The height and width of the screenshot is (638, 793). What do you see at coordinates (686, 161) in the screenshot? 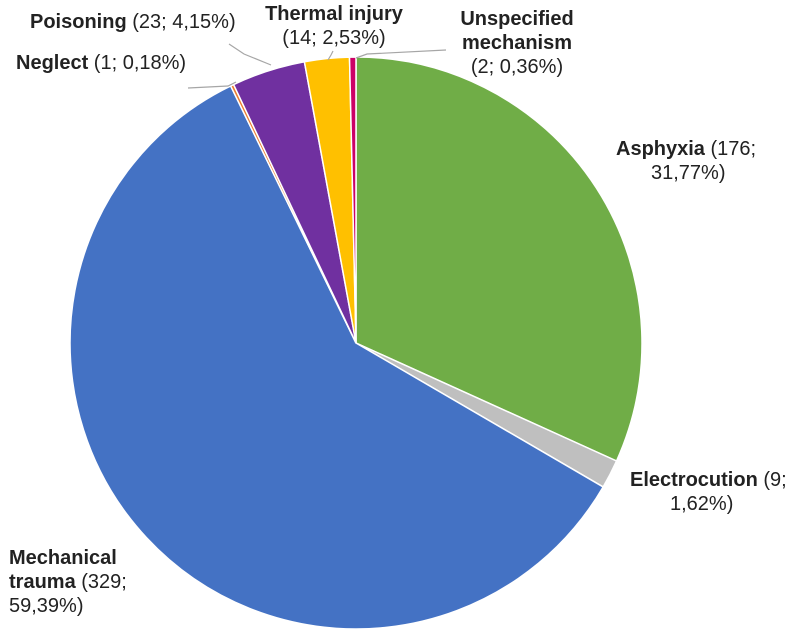
I see `label-asphyxia: Asphyxia (176; 31,77%)` at bounding box center [686, 161].